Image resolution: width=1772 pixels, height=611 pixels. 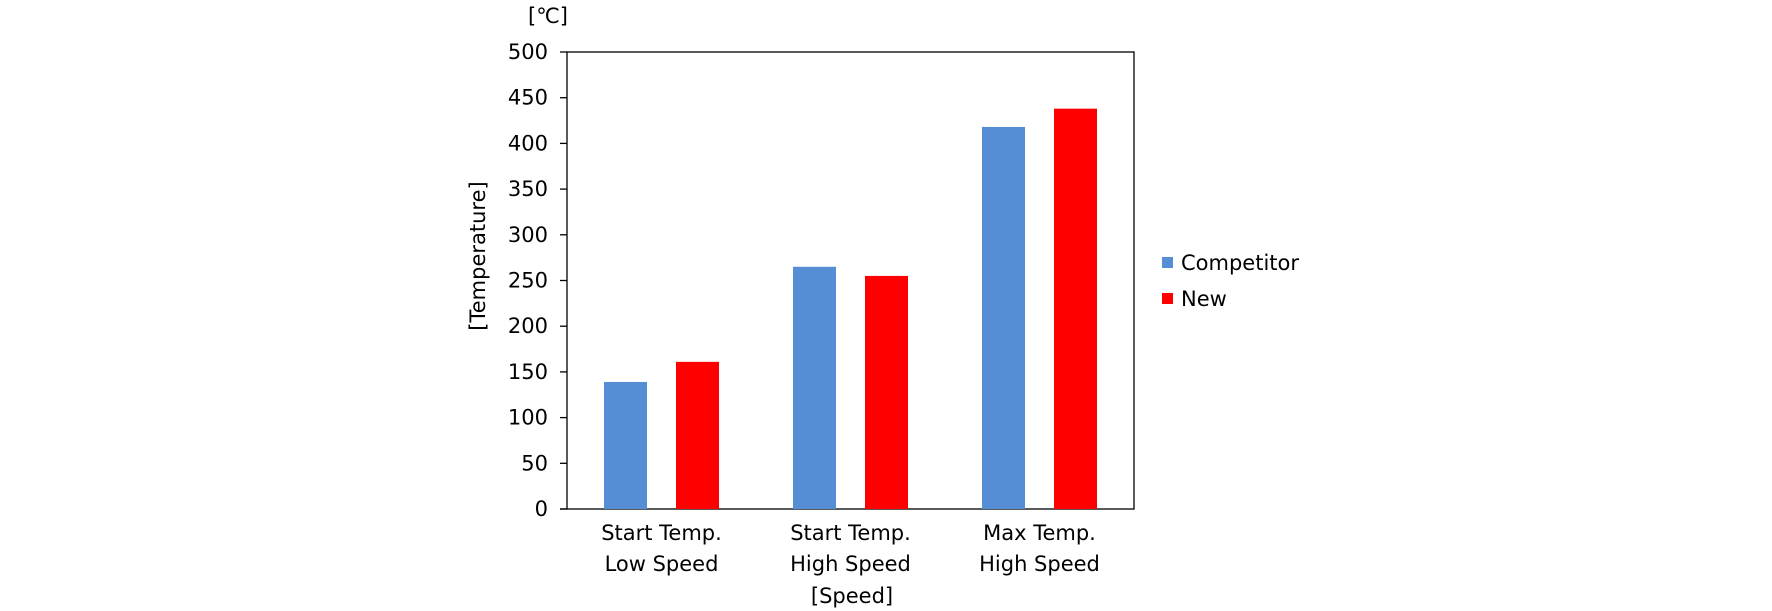 I want to click on y-tick-label: 150, so click(x=528, y=372).